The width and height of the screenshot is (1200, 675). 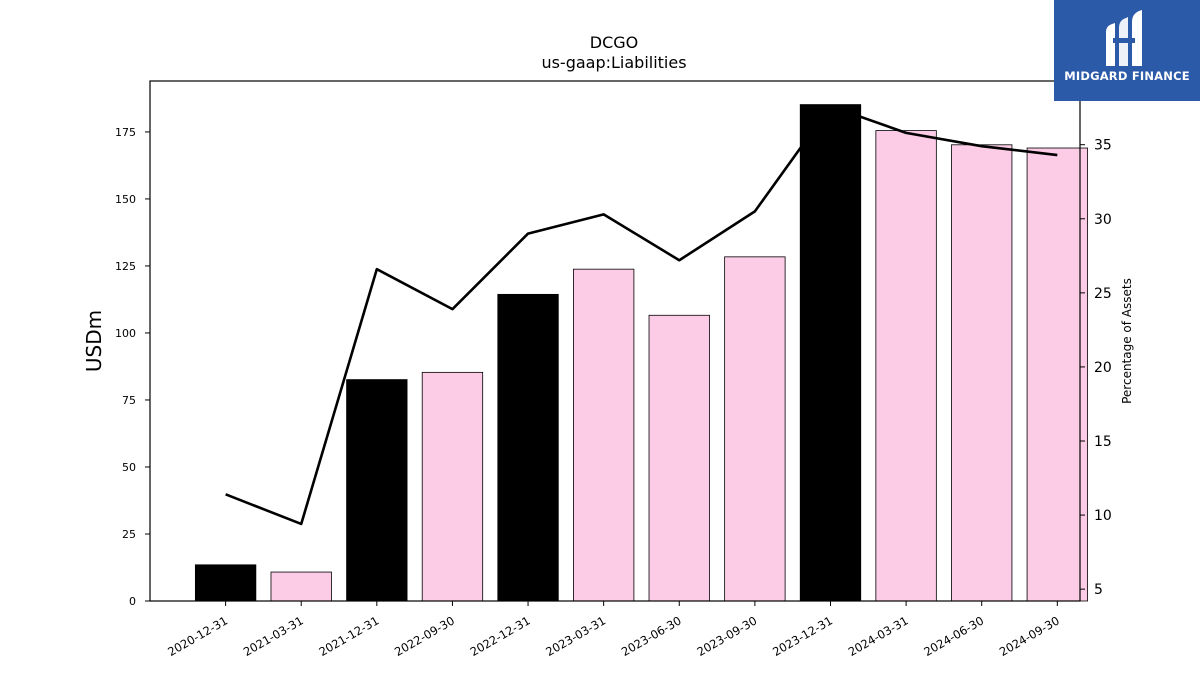 What do you see at coordinates (953, 636) in the screenshot?
I see `x-tick-label: 2024-06-30` at bounding box center [953, 636].